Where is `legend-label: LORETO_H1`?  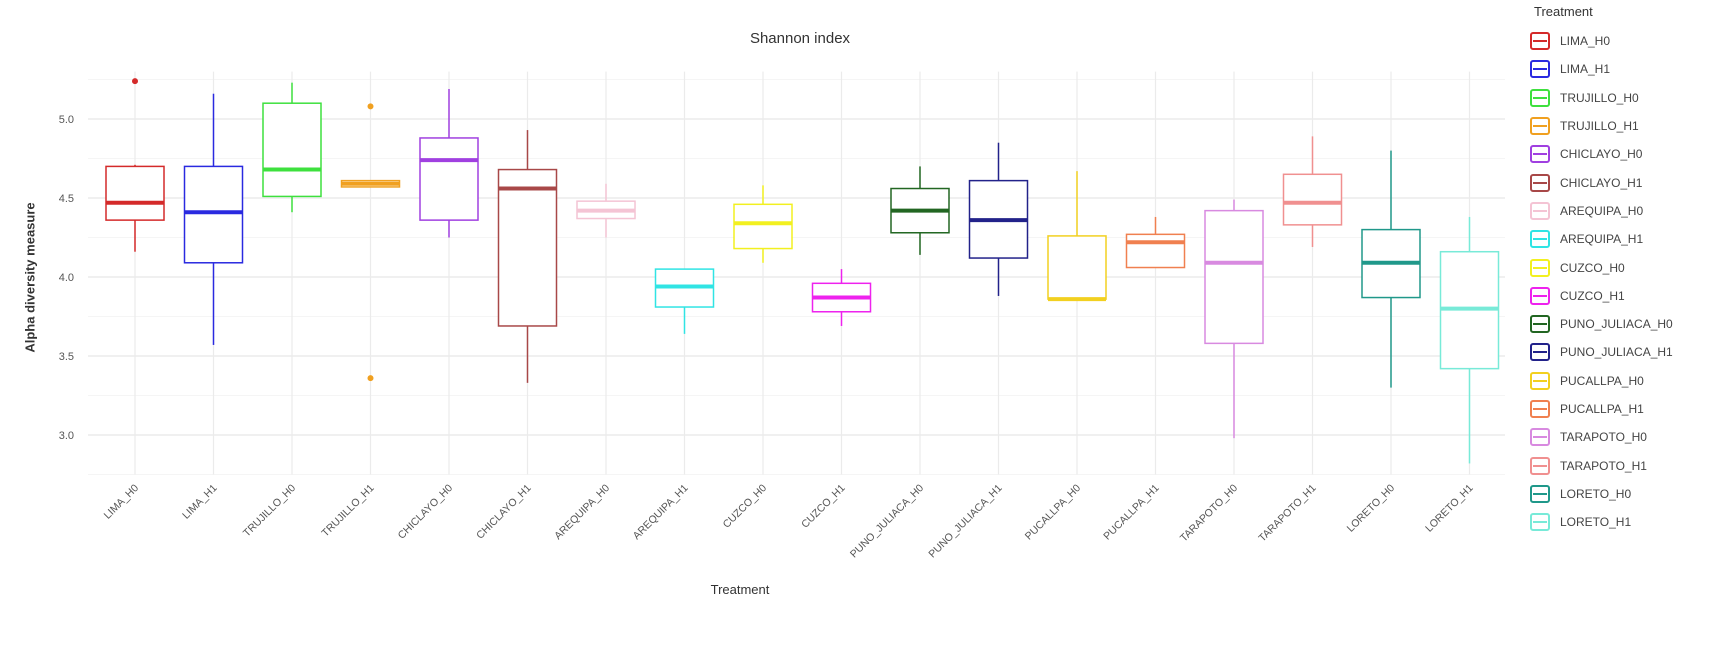 legend-label: LORETO_H1 is located at coordinates (1596, 522).